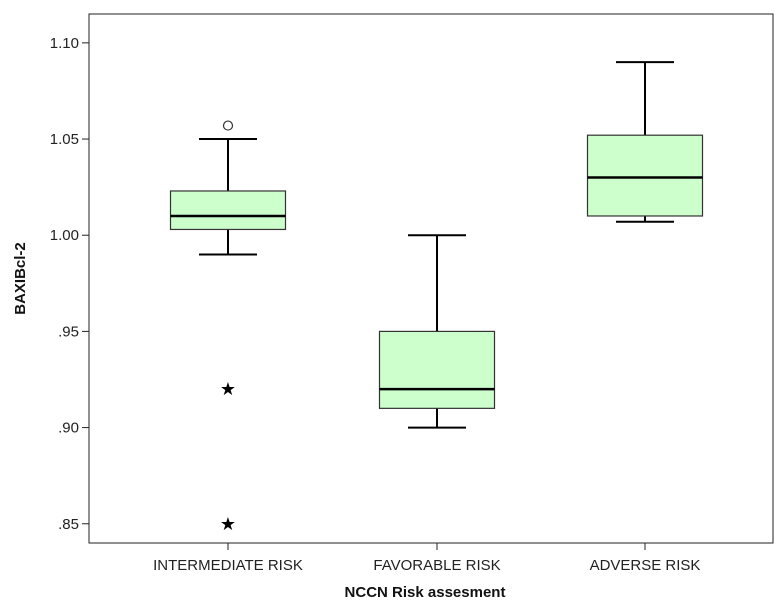  What do you see at coordinates (68, 331) in the screenshot?
I see `y-tick-label: .95` at bounding box center [68, 331].